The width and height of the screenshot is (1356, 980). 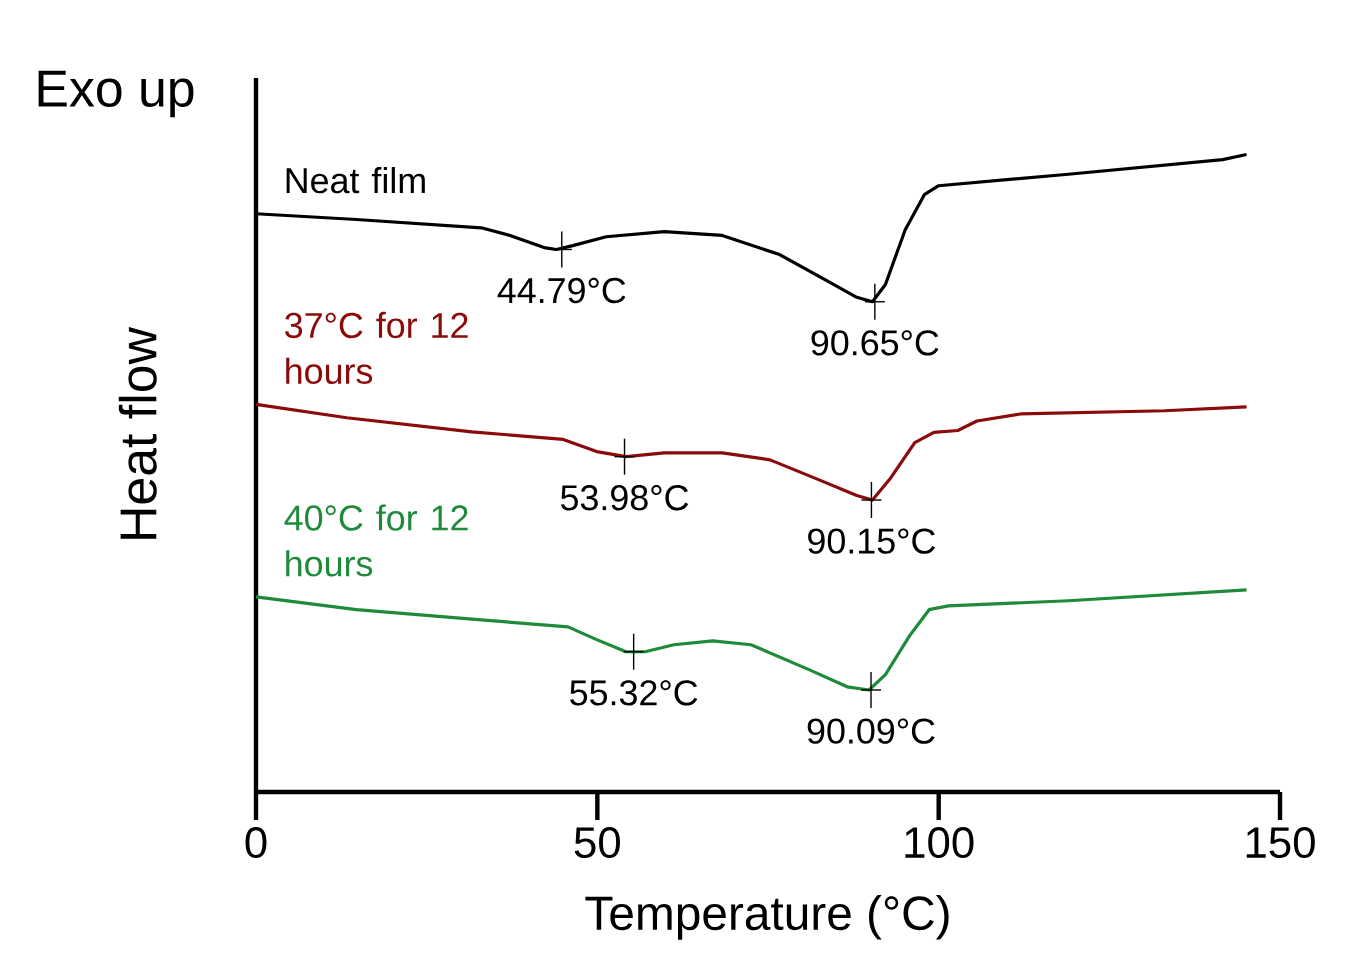 What do you see at coordinates (597, 843) in the screenshot?
I see `x-tick-label: 50` at bounding box center [597, 843].